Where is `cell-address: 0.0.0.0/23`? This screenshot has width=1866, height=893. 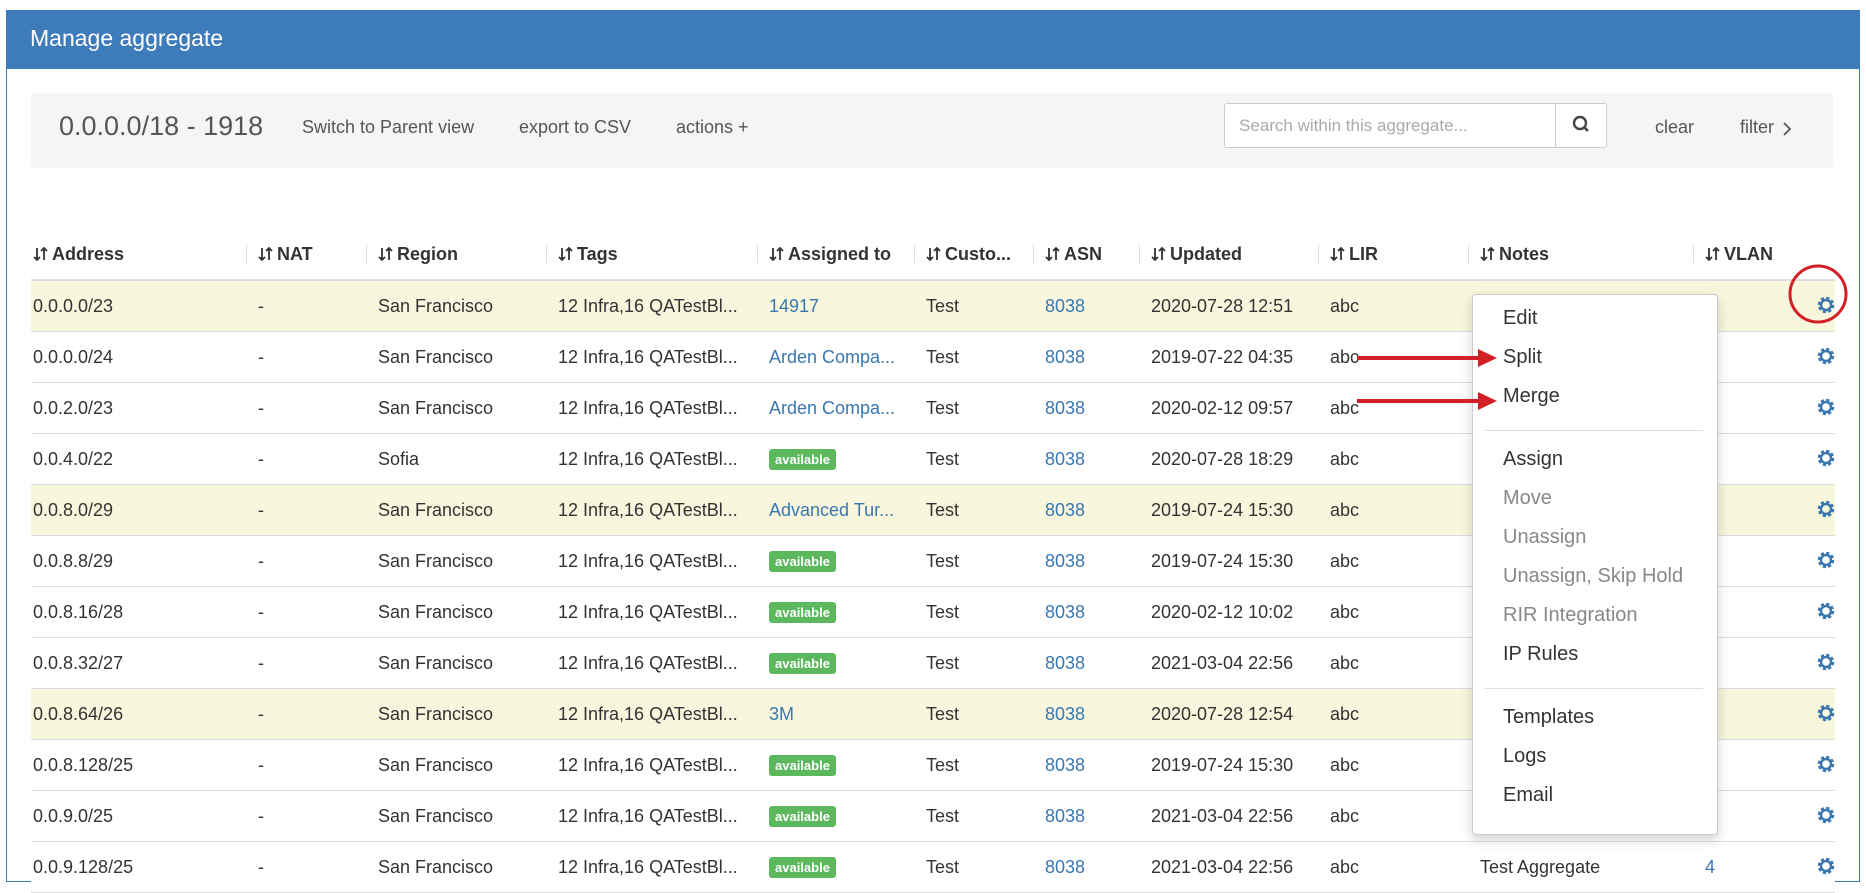
cell-address: 0.0.0.0/23 is located at coordinates (73, 306).